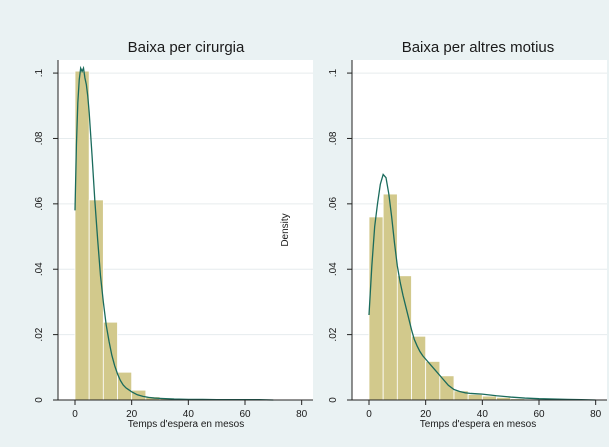  What do you see at coordinates (285, 229) in the screenshot?
I see `y-axis-label: Density` at bounding box center [285, 229].